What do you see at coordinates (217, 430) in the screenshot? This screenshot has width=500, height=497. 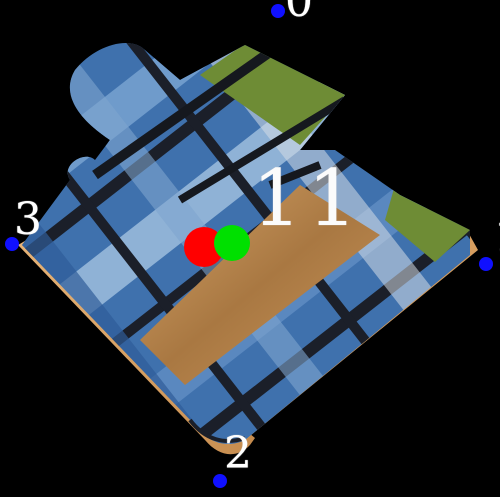 I see `piece-corner-shadow` at bounding box center [217, 430].